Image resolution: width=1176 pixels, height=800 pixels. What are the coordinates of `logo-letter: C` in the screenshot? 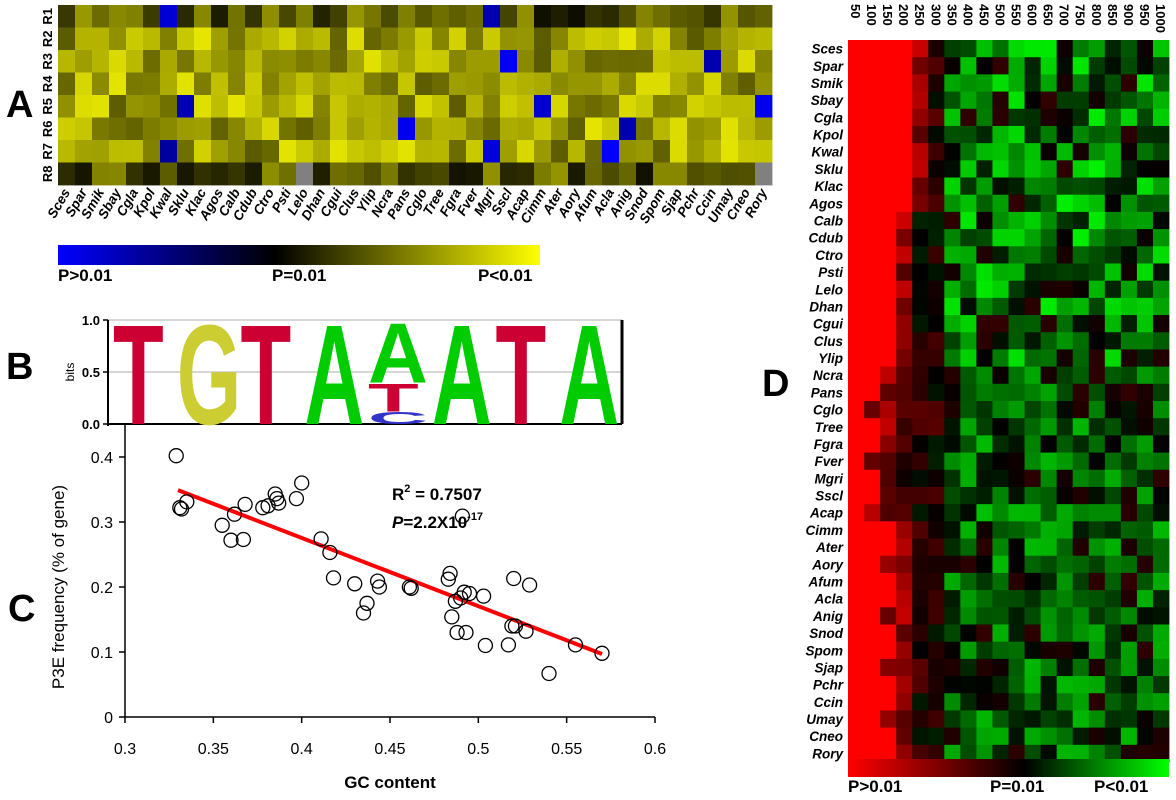 It's located at (398, 418).